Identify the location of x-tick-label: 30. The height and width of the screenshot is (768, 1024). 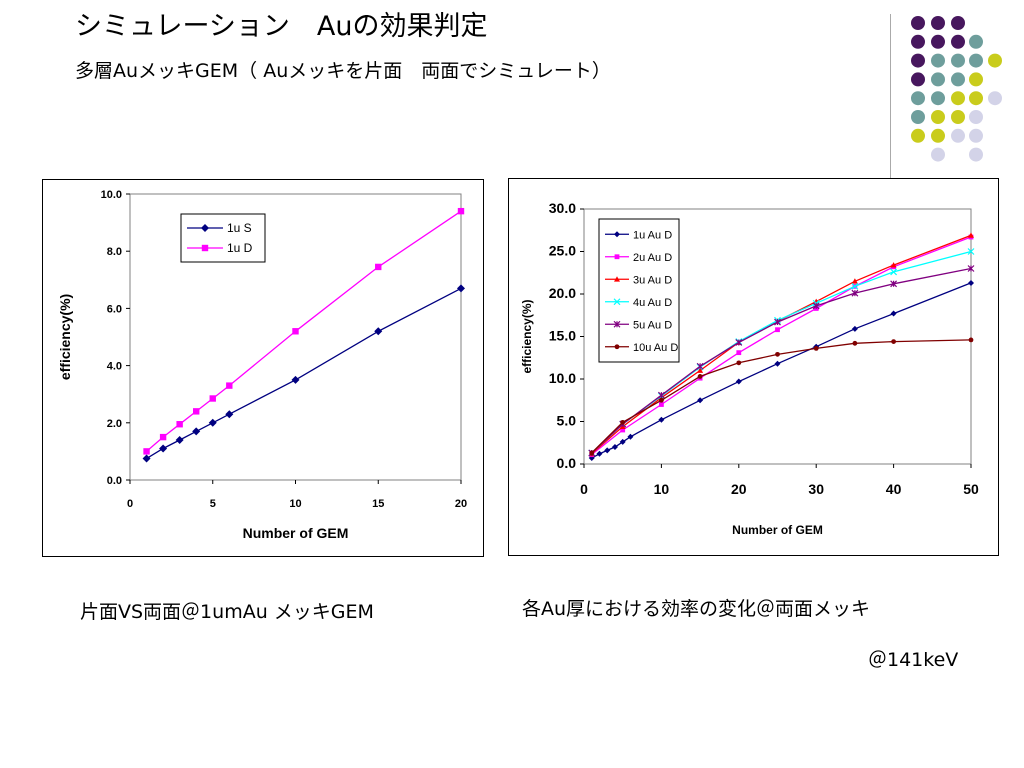
(816, 489).